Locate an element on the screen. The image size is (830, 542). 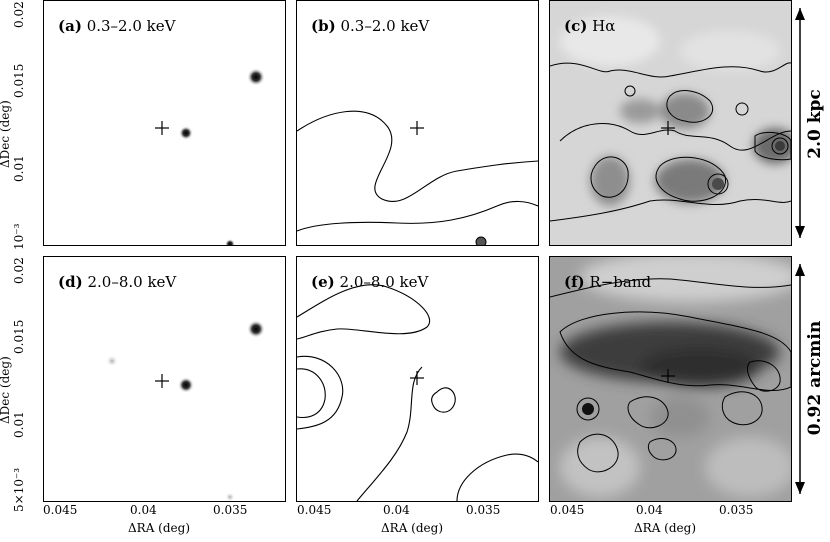
panel-d-label: (d) 2.0–8.0 keV is located at coordinates (117, 282).